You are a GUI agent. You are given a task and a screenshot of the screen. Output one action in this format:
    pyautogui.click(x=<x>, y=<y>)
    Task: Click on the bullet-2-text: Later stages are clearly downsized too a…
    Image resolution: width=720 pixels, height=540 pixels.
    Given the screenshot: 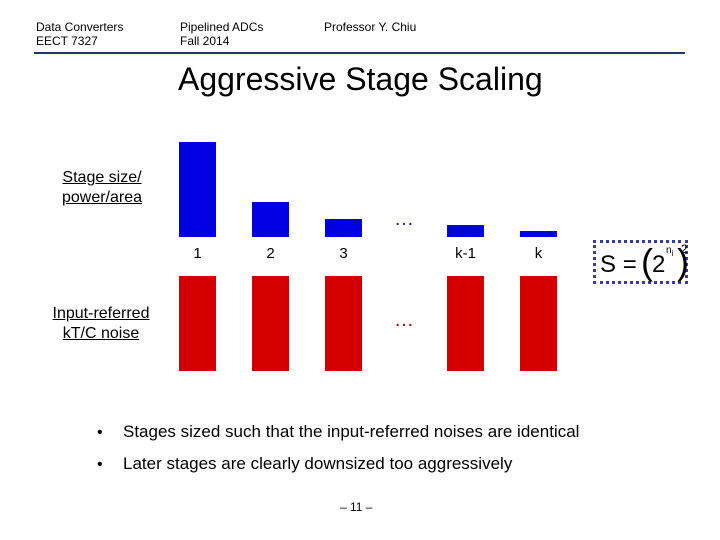 What is the action you would take?
    pyautogui.click(x=318, y=463)
    